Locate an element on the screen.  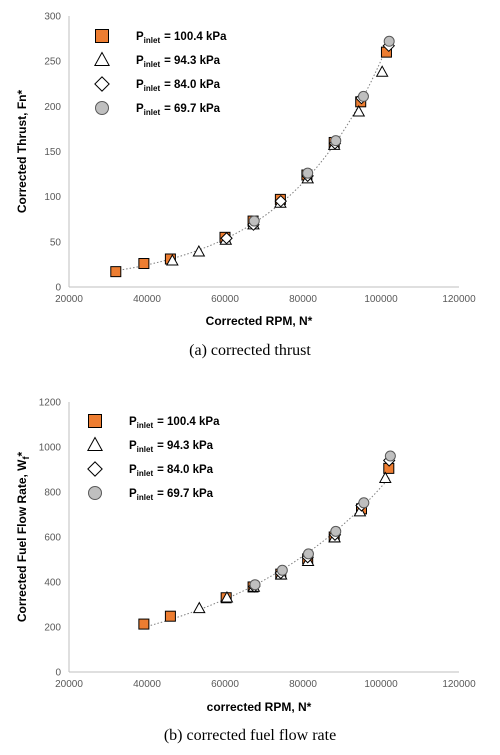
y-axis-title: Corrected Fuel Flow Rate, Wf* is located at coordinates (23, 536).